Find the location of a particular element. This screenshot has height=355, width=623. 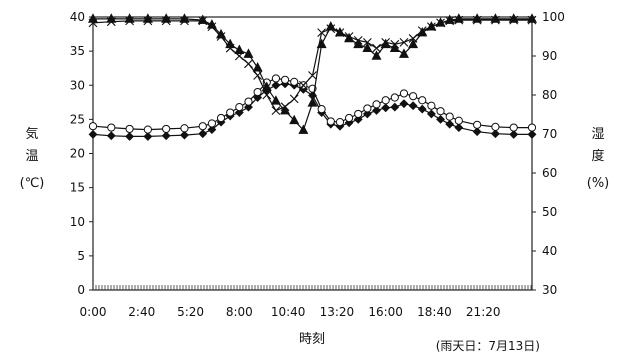

x-tick-label: 0:00 is located at coordinates (93, 312).